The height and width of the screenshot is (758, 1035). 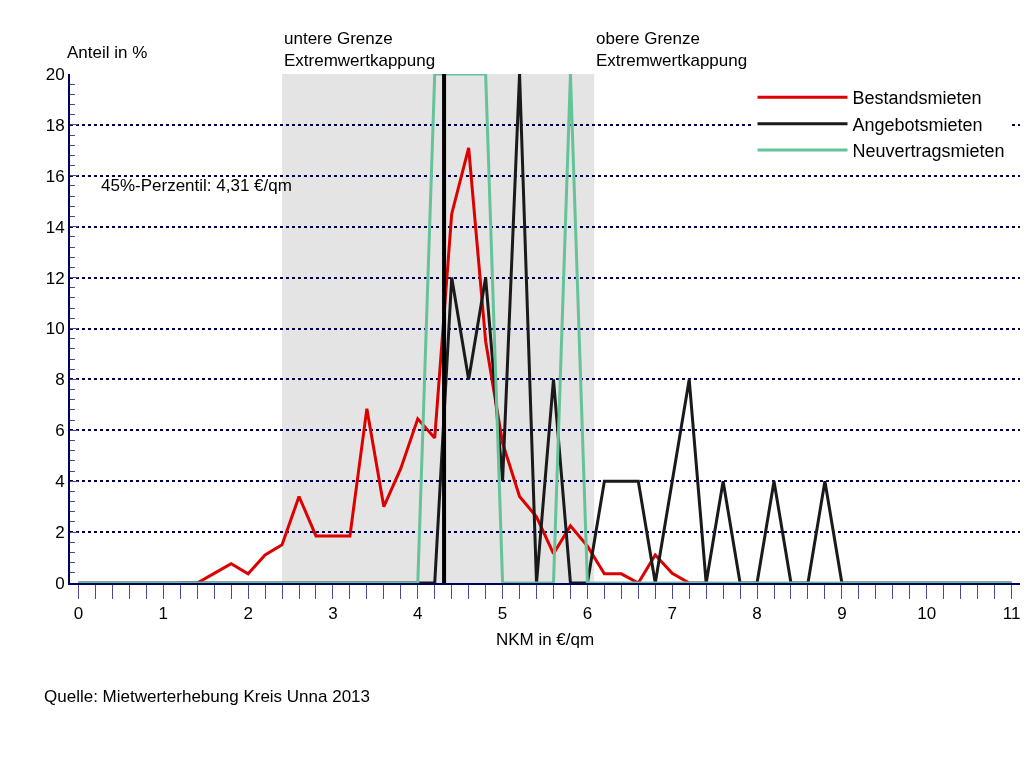 What do you see at coordinates (587, 614) in the screenshot?
I see `x-tick-label: 6` at bounding box center [587, 614].